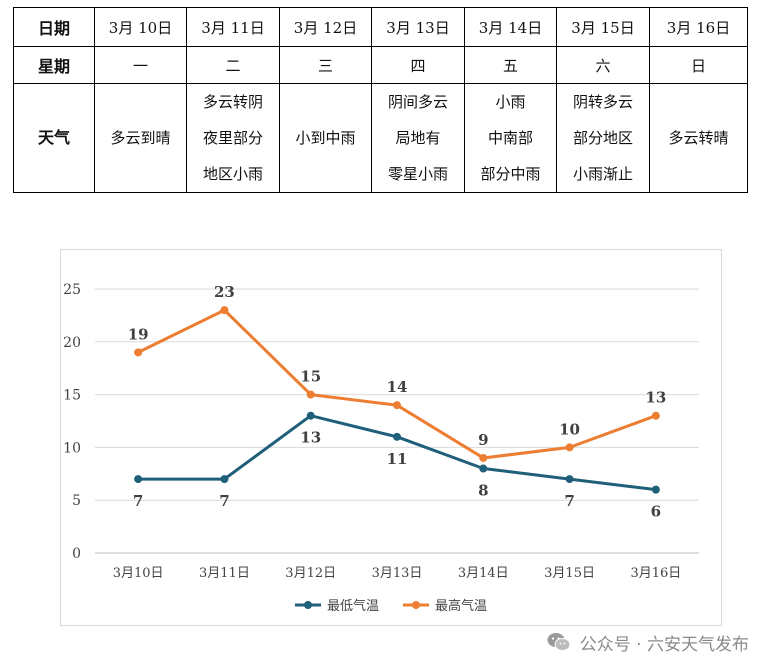 The image size is (771, 671). Describe the element at coordinates (72, 396) in the screenshot. I see `y-tick-label: 15` at that location.